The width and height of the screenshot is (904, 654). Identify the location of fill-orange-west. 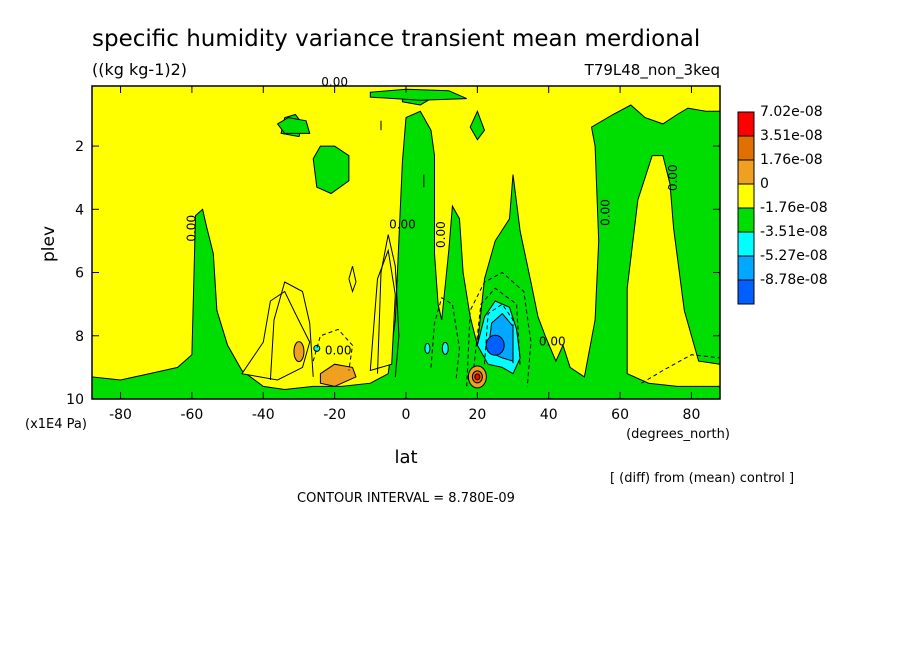
(299, 352).